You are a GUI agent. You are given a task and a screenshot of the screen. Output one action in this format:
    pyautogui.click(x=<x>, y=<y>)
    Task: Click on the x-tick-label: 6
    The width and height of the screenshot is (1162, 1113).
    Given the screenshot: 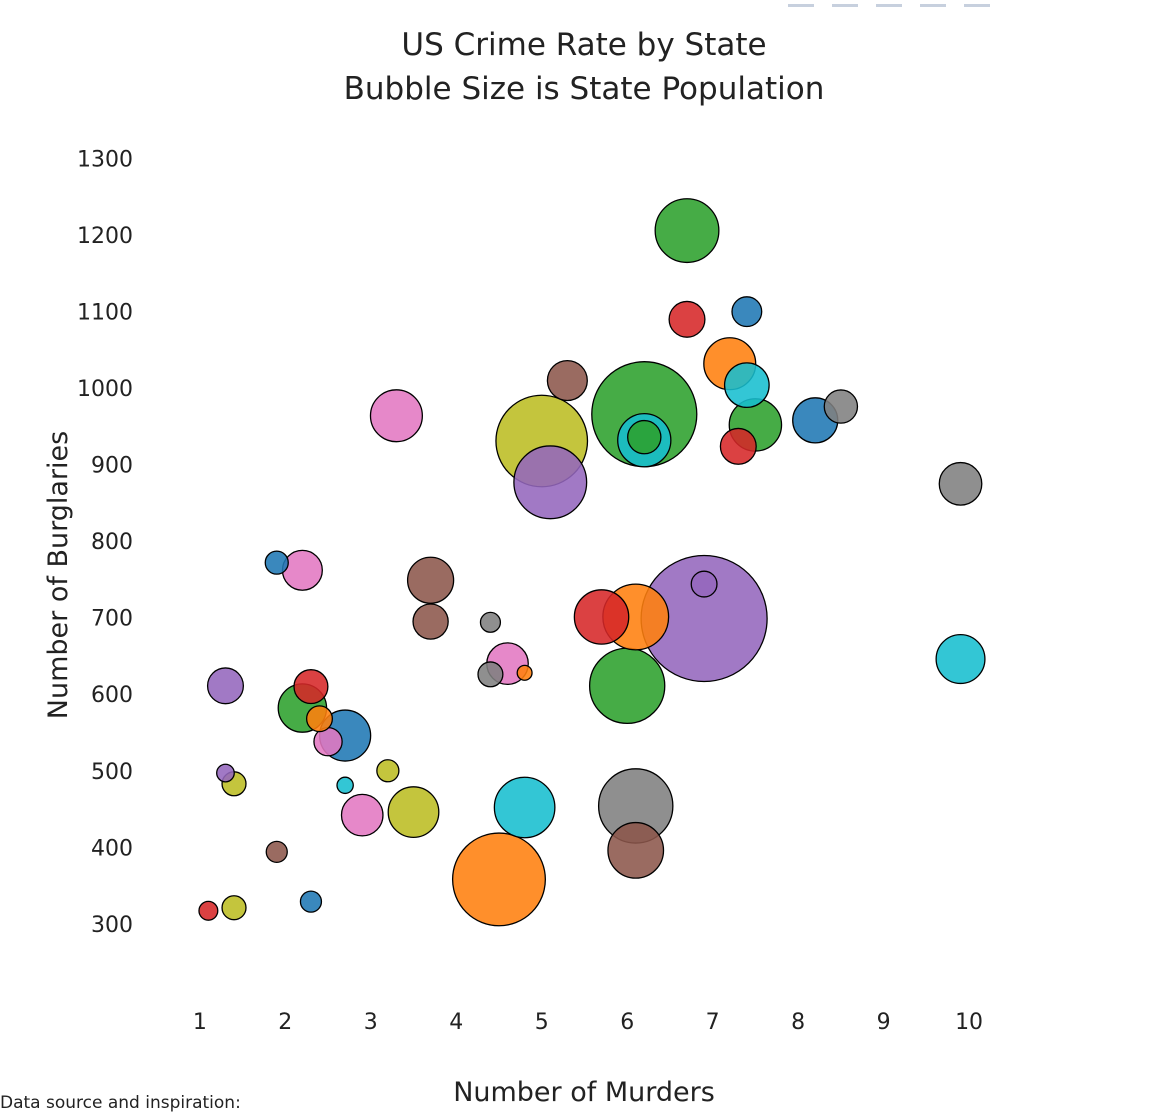 What is the action you would take?
    pyautogui.click(x=627, y=1022)
    